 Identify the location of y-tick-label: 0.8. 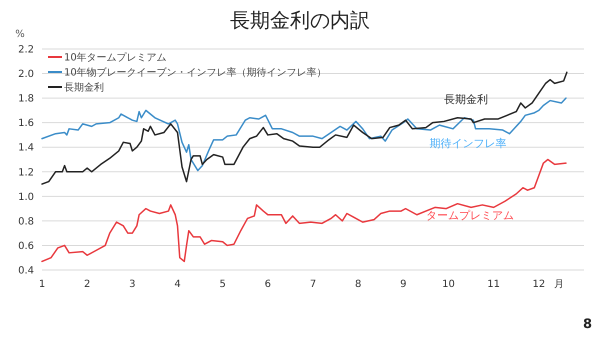
(26, 222).